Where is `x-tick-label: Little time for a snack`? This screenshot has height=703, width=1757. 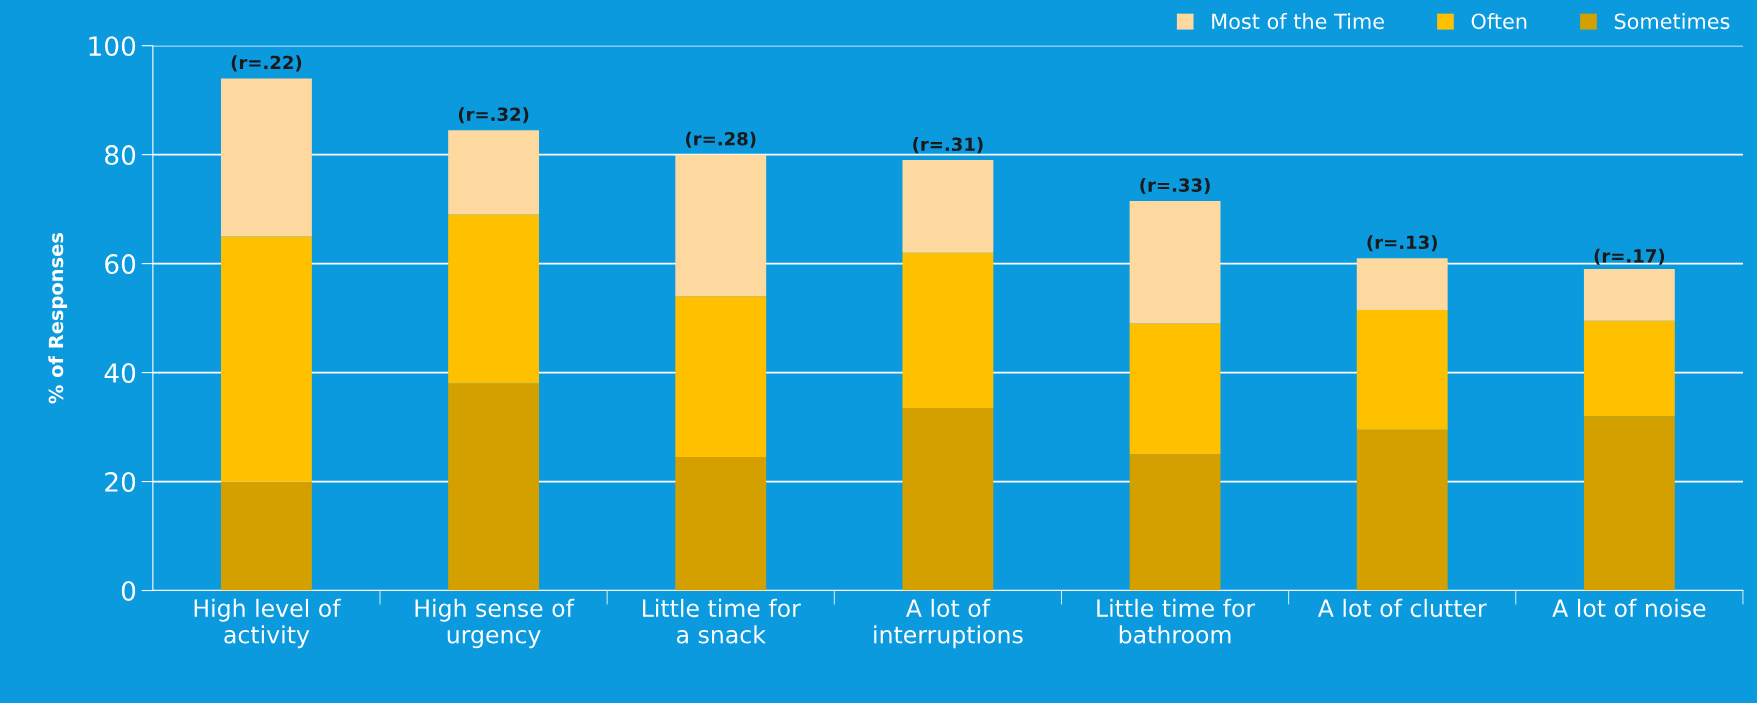 x-tick-label: Little time for a snack is located at coordinates (722, 621).